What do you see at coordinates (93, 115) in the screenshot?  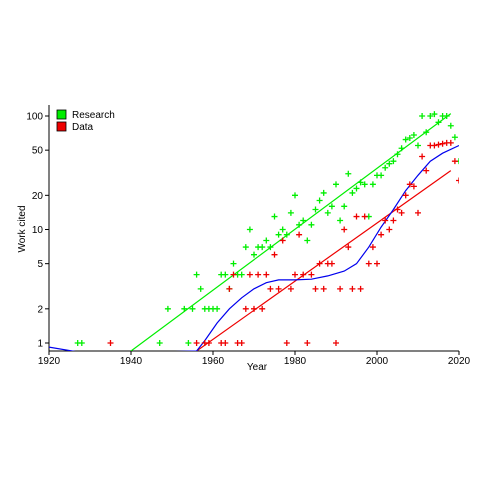 I see `legend-label-research: Research` at bounding box center [93, 115].